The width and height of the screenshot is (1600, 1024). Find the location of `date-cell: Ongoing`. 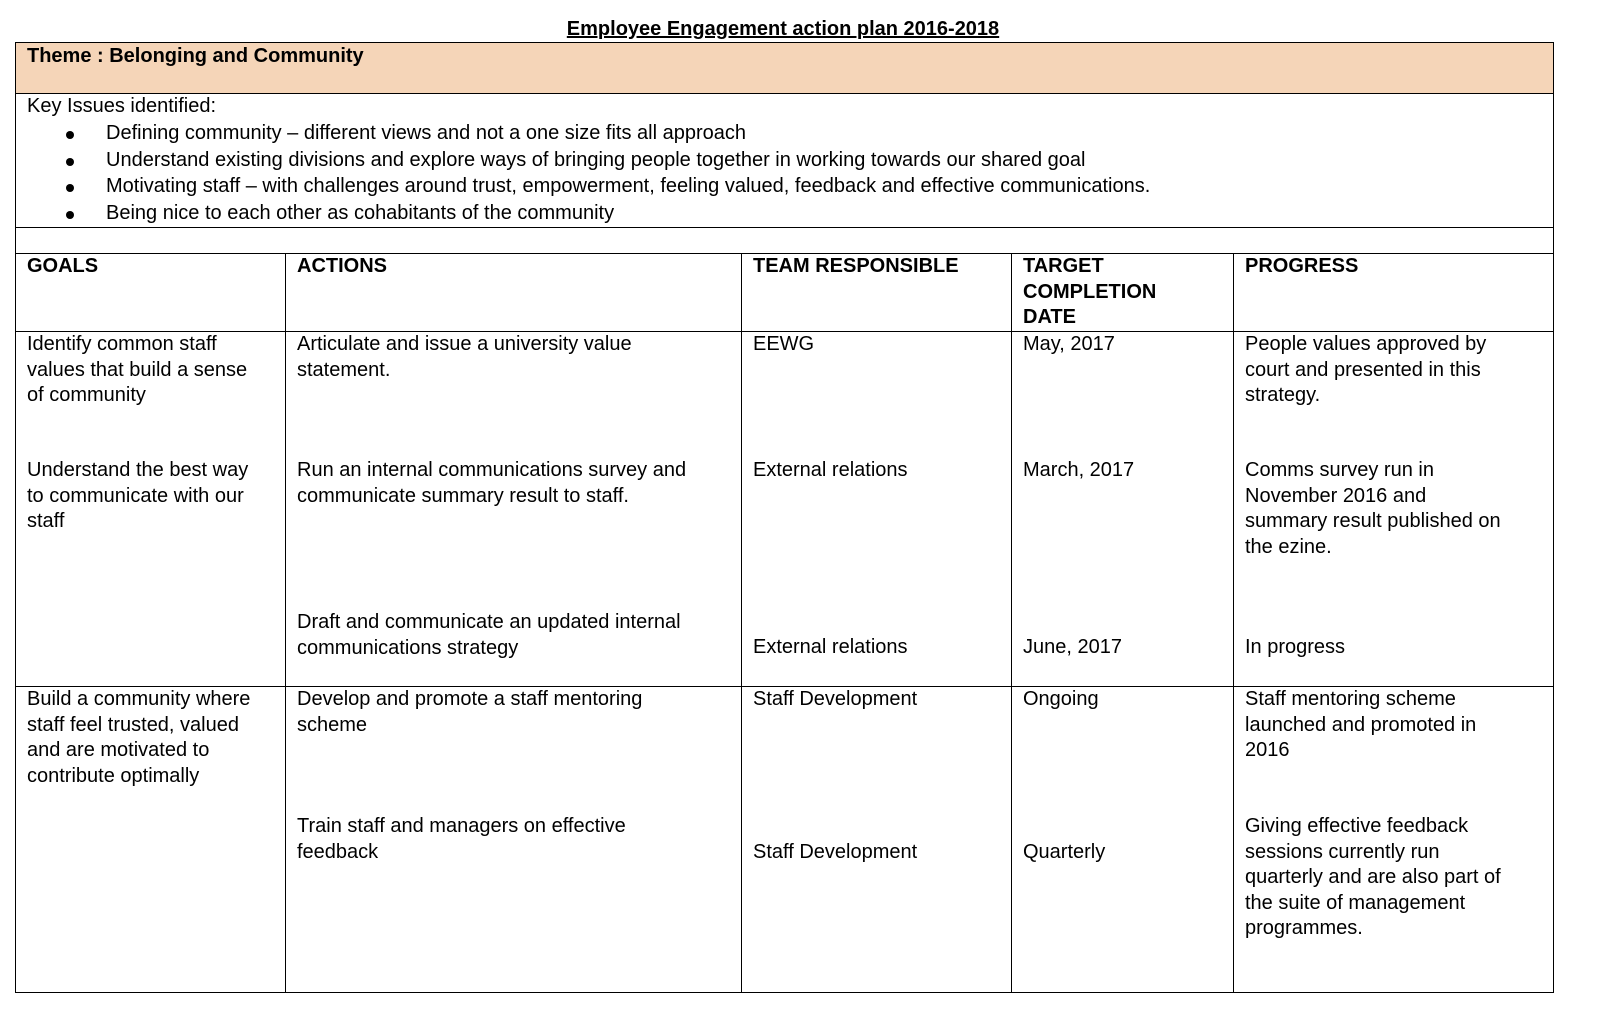

date-cell: Ongoing is located at coordinates (1061, 699).